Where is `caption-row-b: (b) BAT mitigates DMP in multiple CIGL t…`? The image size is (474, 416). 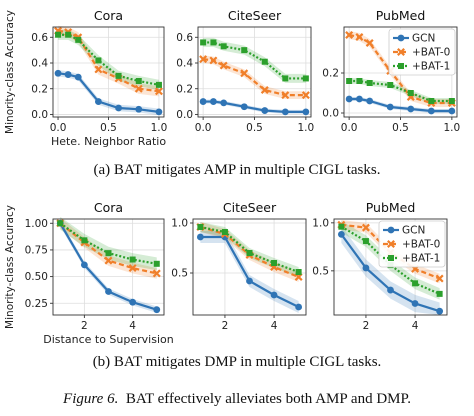 caption-row-b: (b) BAT mitigates DMP in multiple CIGL t… is located at coordinates (237, 362).